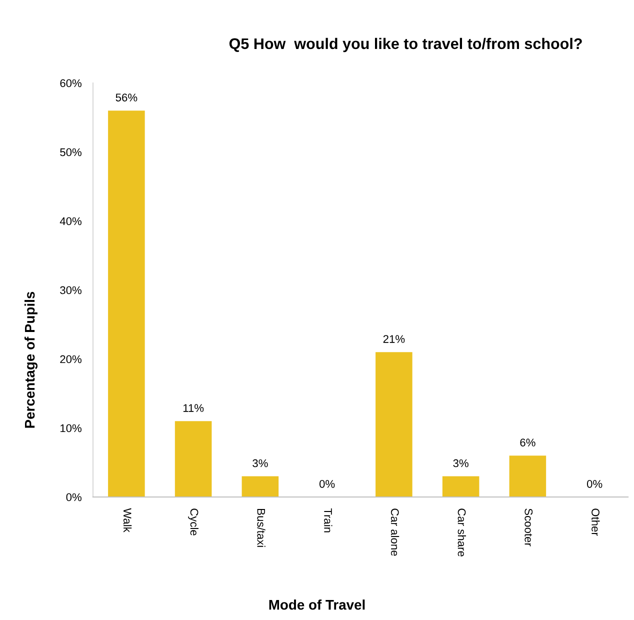  What do you see at coordinates (127, 98) in the screenshot?
I see `data-label: 56%` at bounding box center [127, 98].